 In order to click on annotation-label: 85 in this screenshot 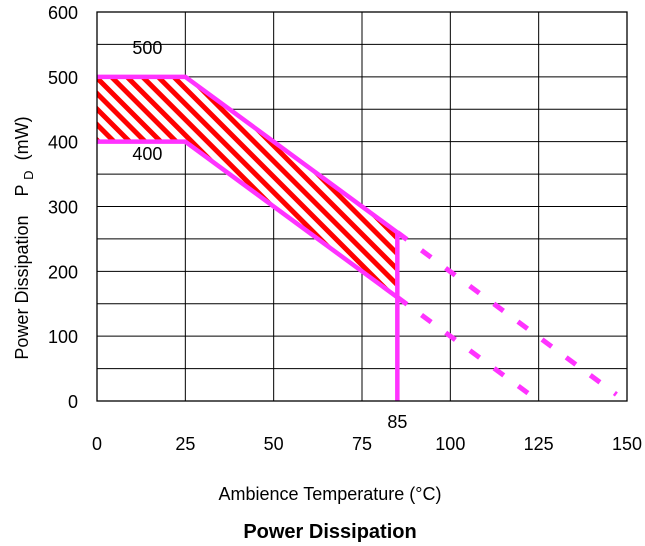, I will do `click(397, 422)`.